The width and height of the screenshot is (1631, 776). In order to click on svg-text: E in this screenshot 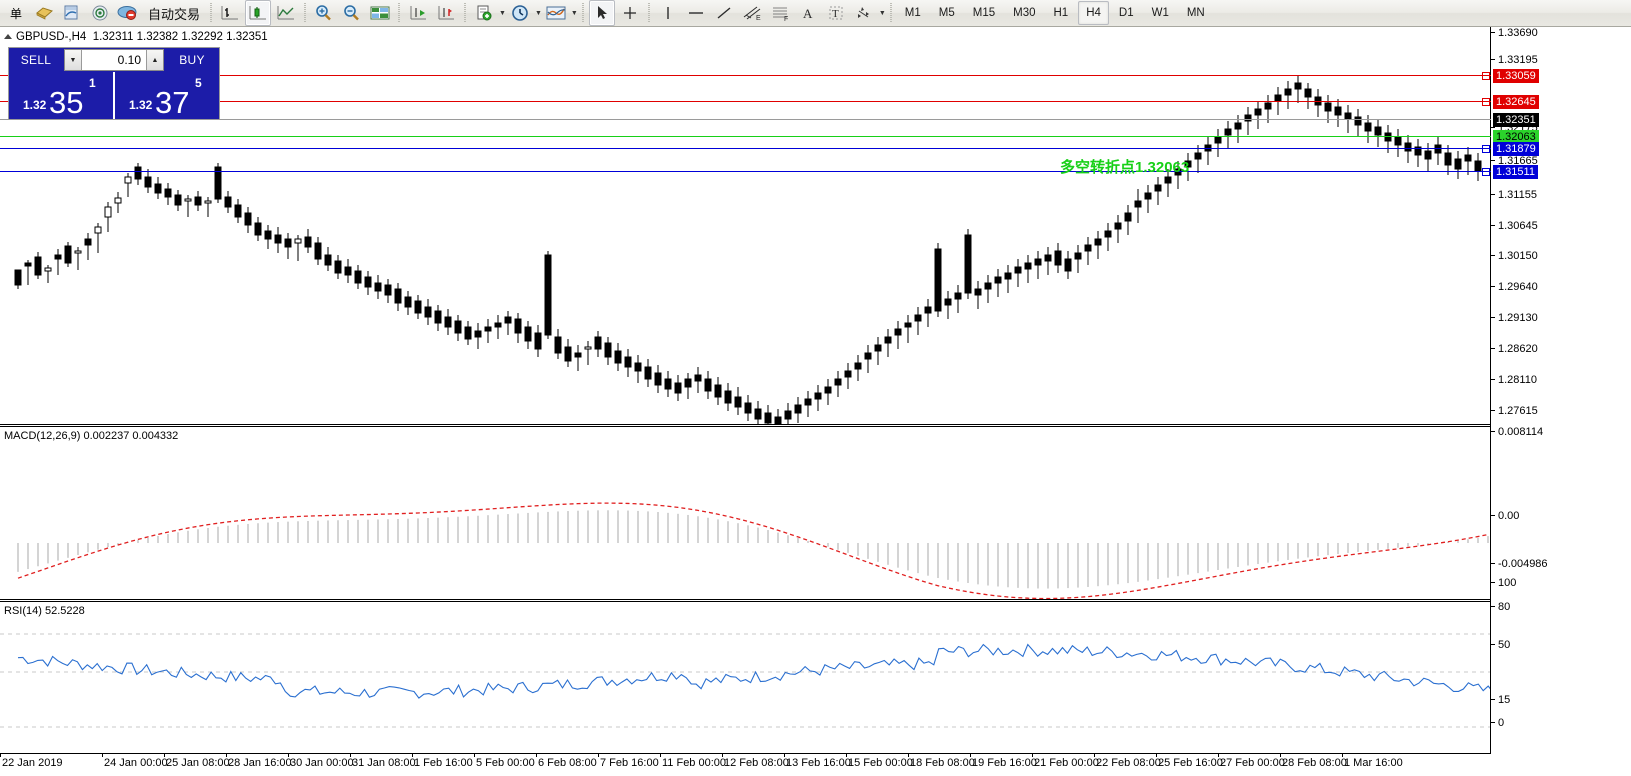, I will do `click(758, 18)`.